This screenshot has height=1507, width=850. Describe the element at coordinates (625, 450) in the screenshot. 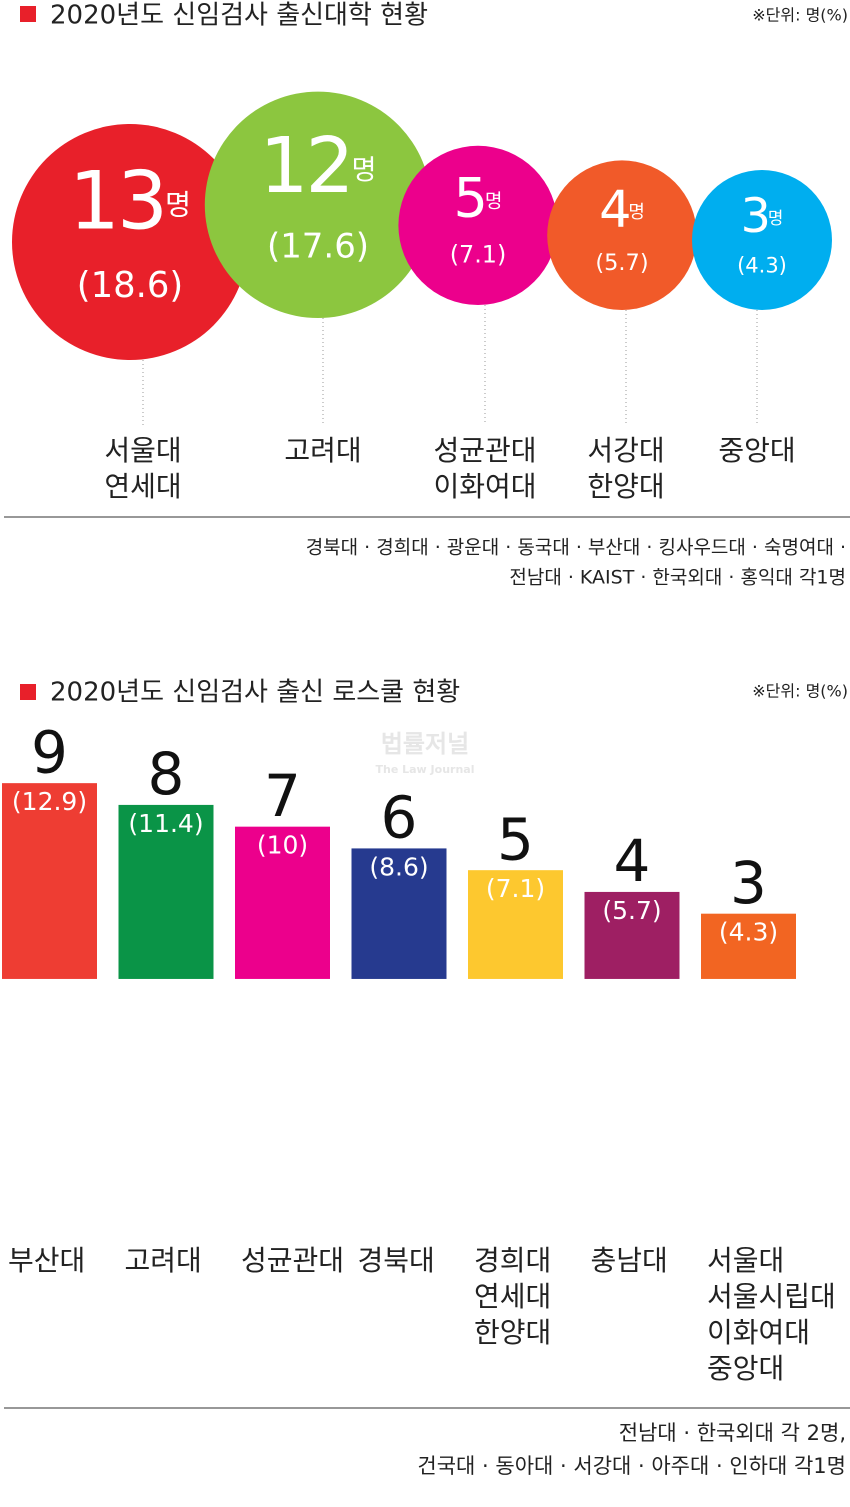

I see `category-label: 서강대` at that location.